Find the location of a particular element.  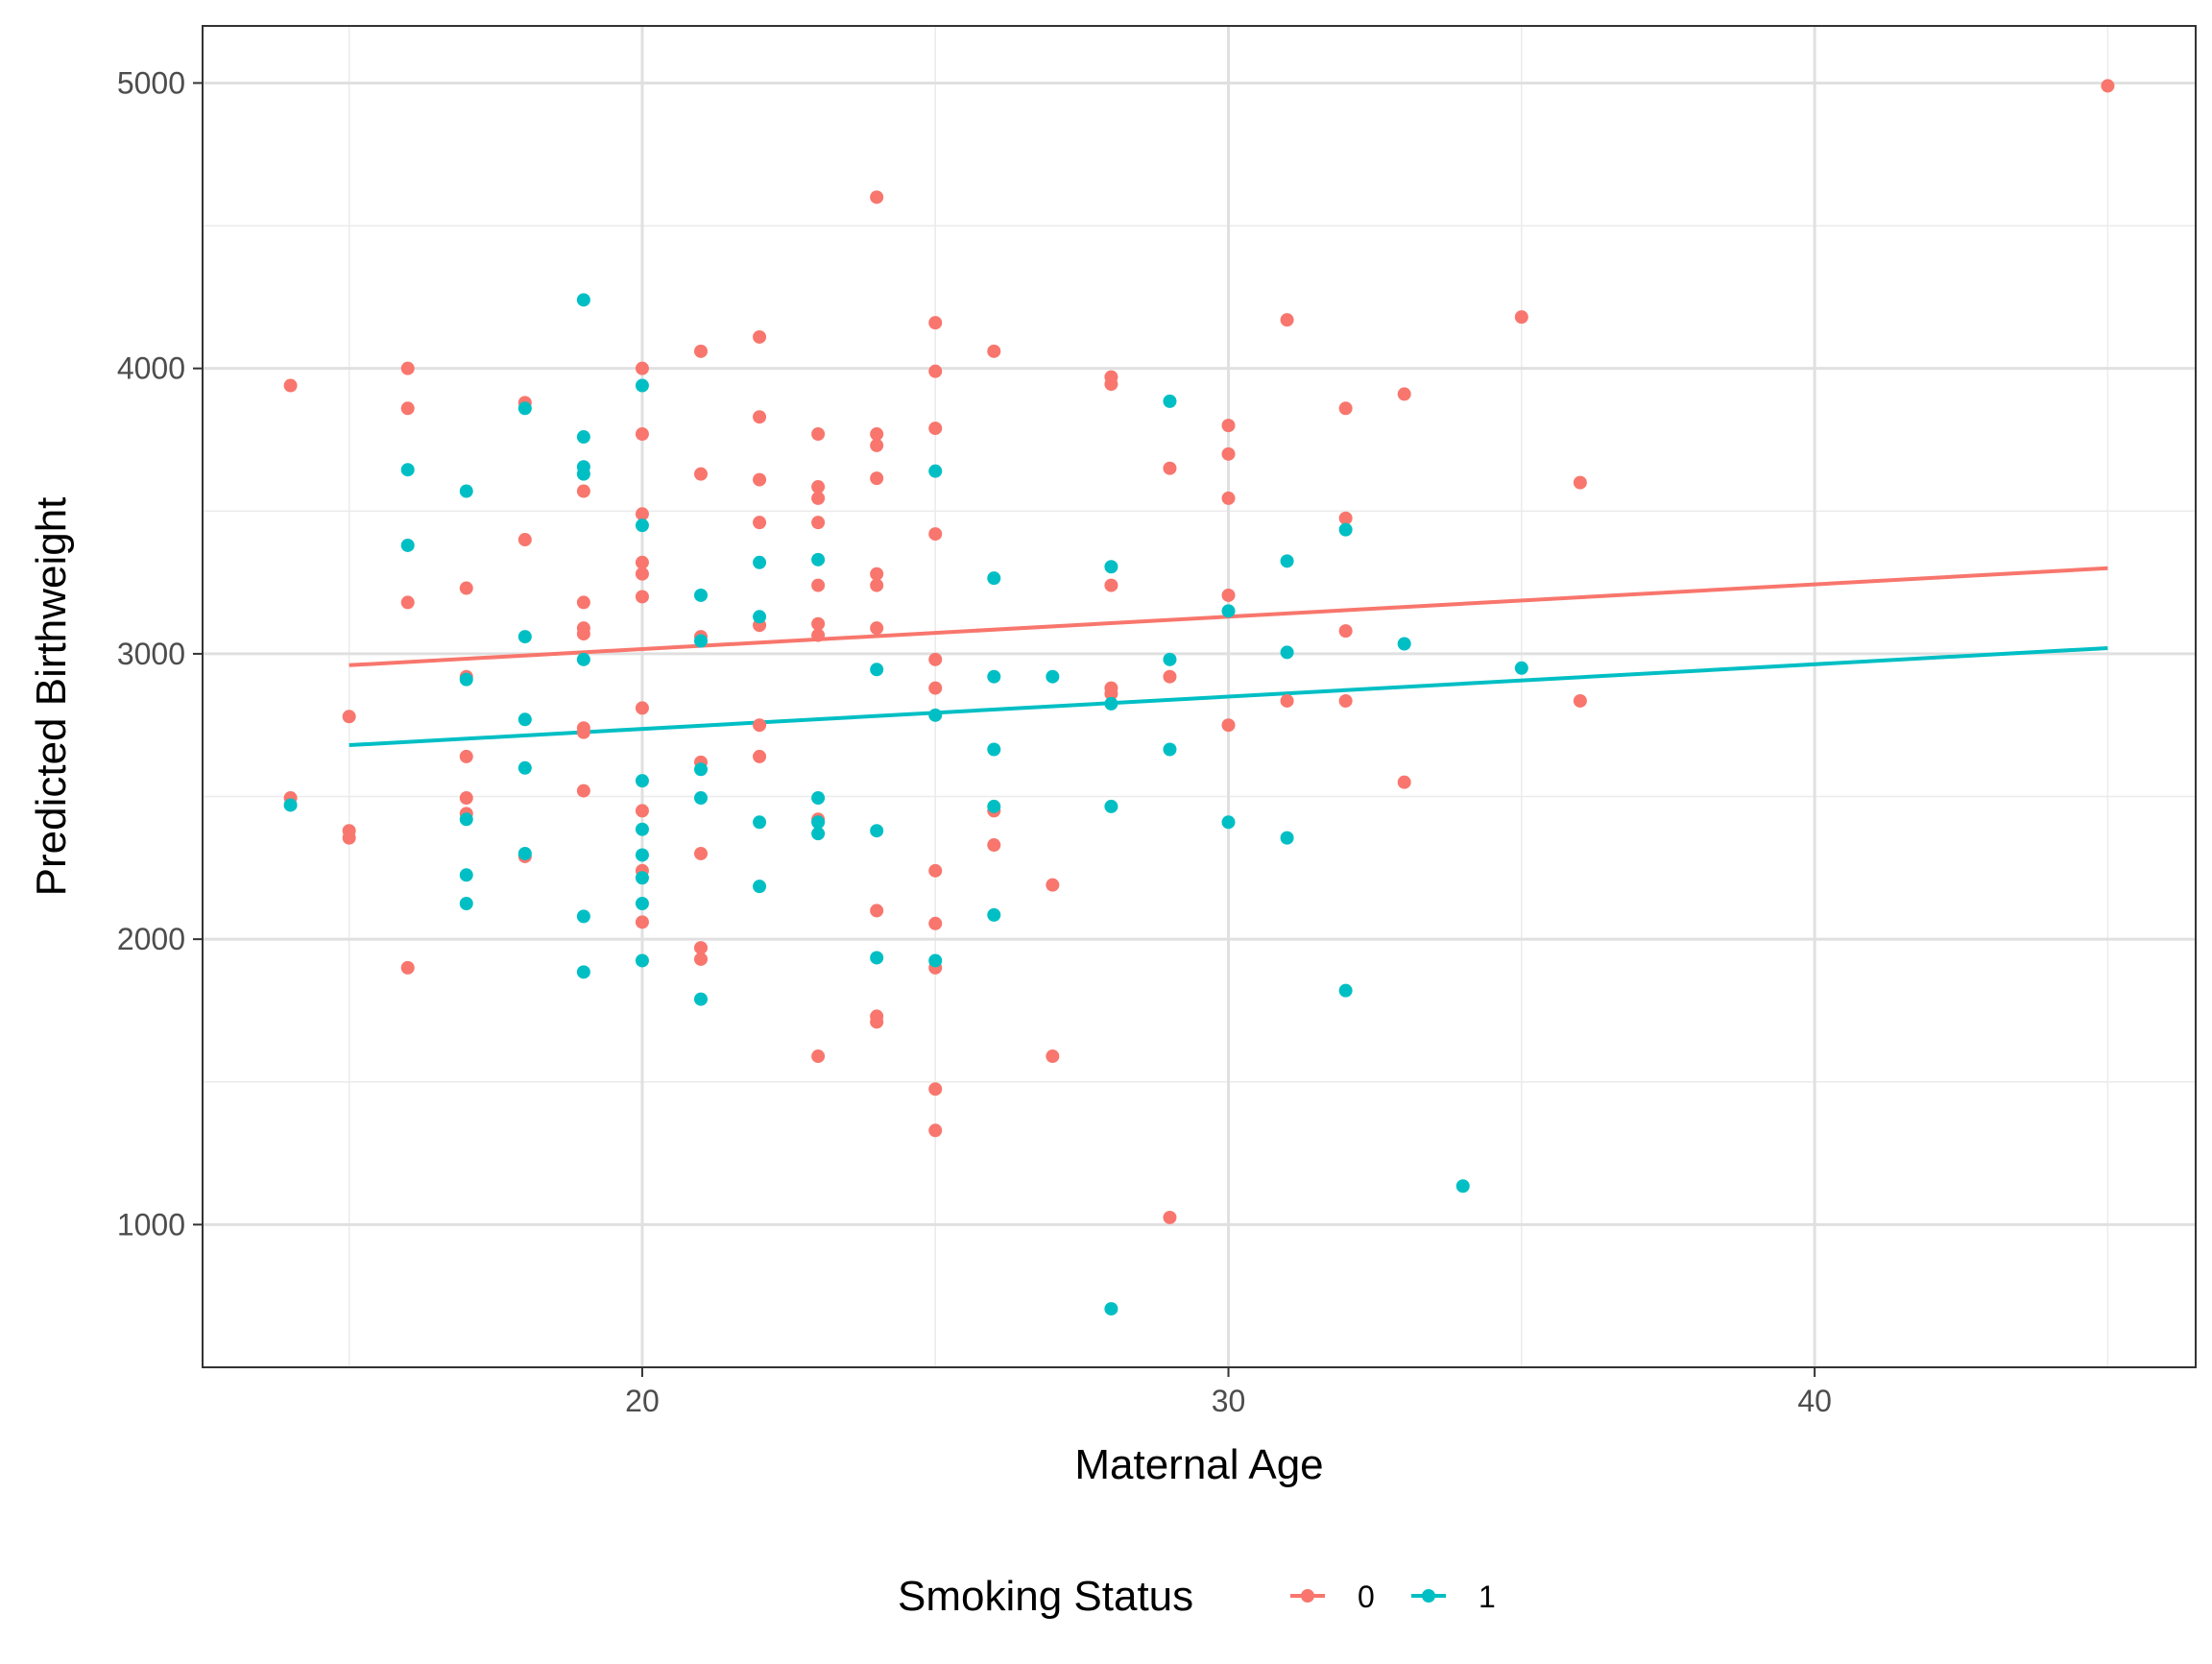

x-tick-label: 20 is located at coordinates (642, 1401).